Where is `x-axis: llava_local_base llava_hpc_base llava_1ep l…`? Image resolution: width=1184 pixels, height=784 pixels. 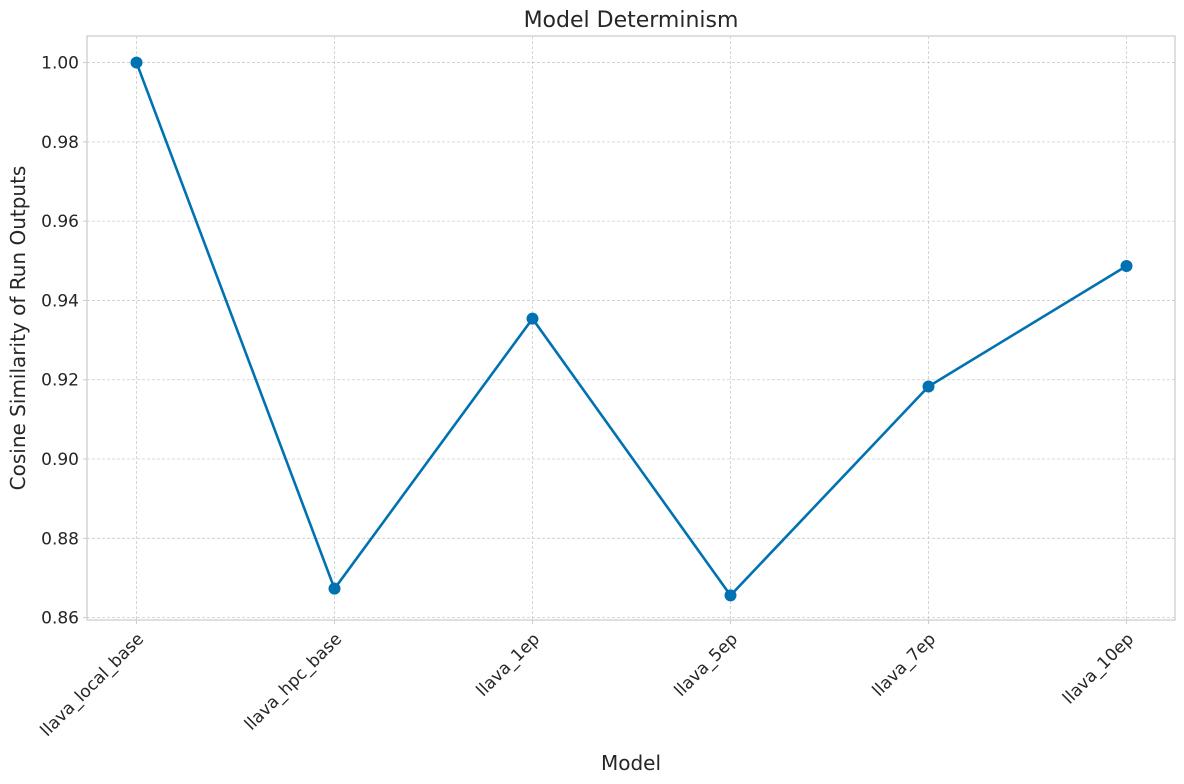 x-axis: llava_local_base llava_hpc_base llava_1ep l… is located at coordinates (587, 680).